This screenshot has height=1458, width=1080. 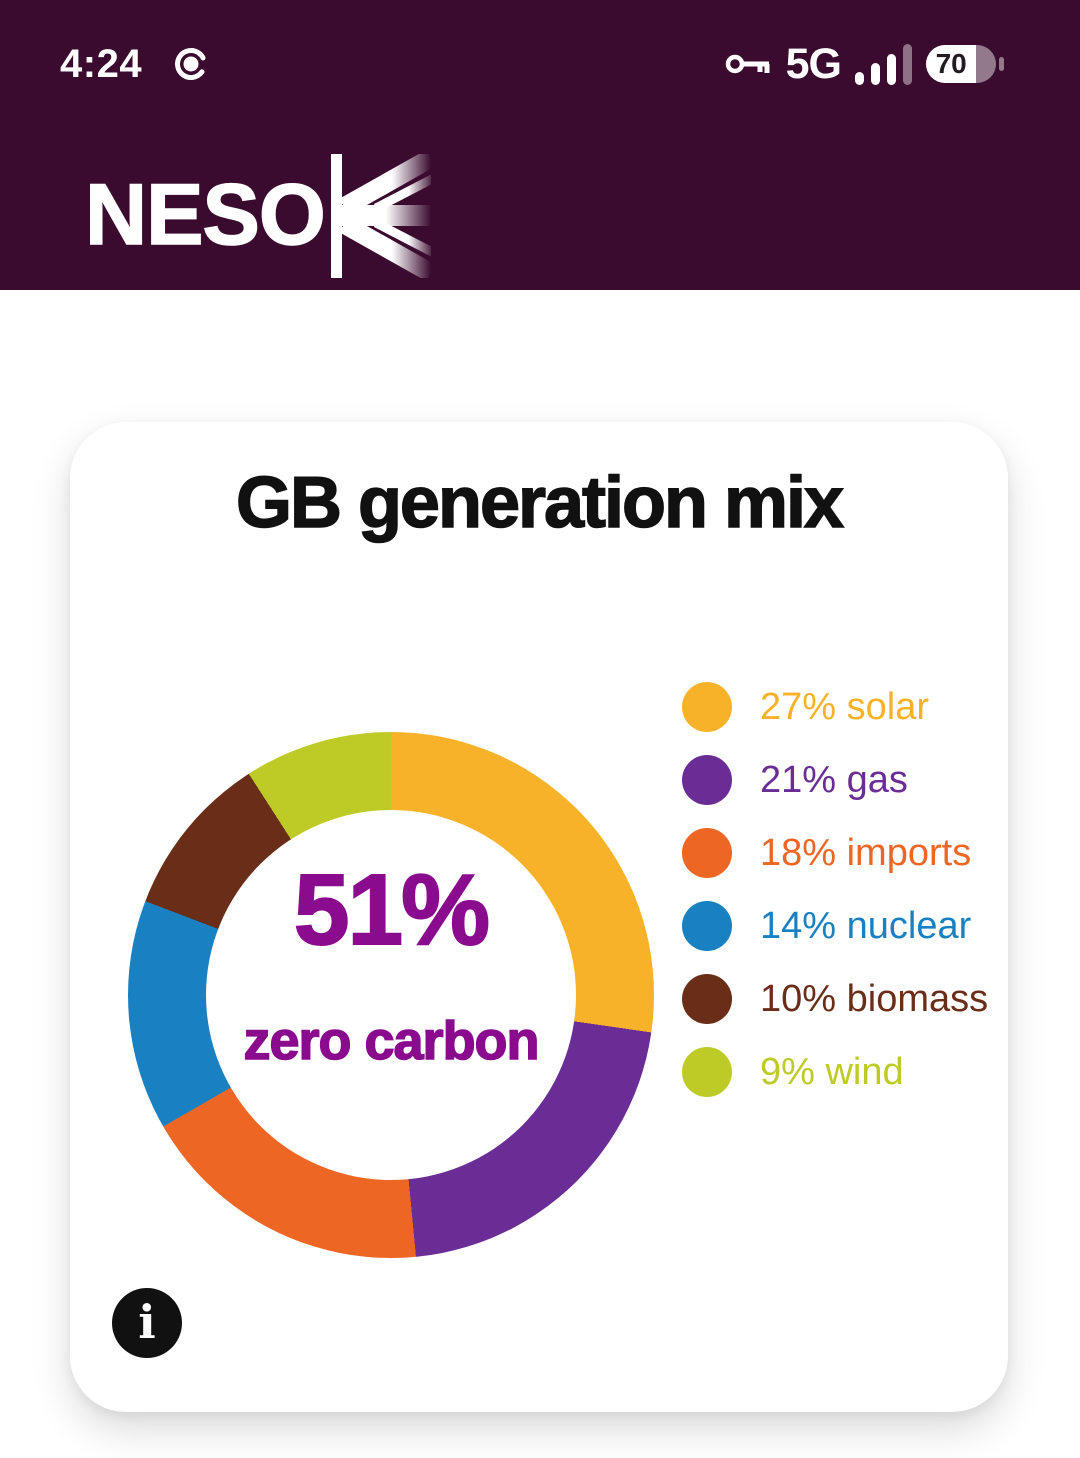 What do you see at coordinates (866, 852) in the screenshot?
I see `legend-label-imports: 18% imports` at bounding box center [866, 852].